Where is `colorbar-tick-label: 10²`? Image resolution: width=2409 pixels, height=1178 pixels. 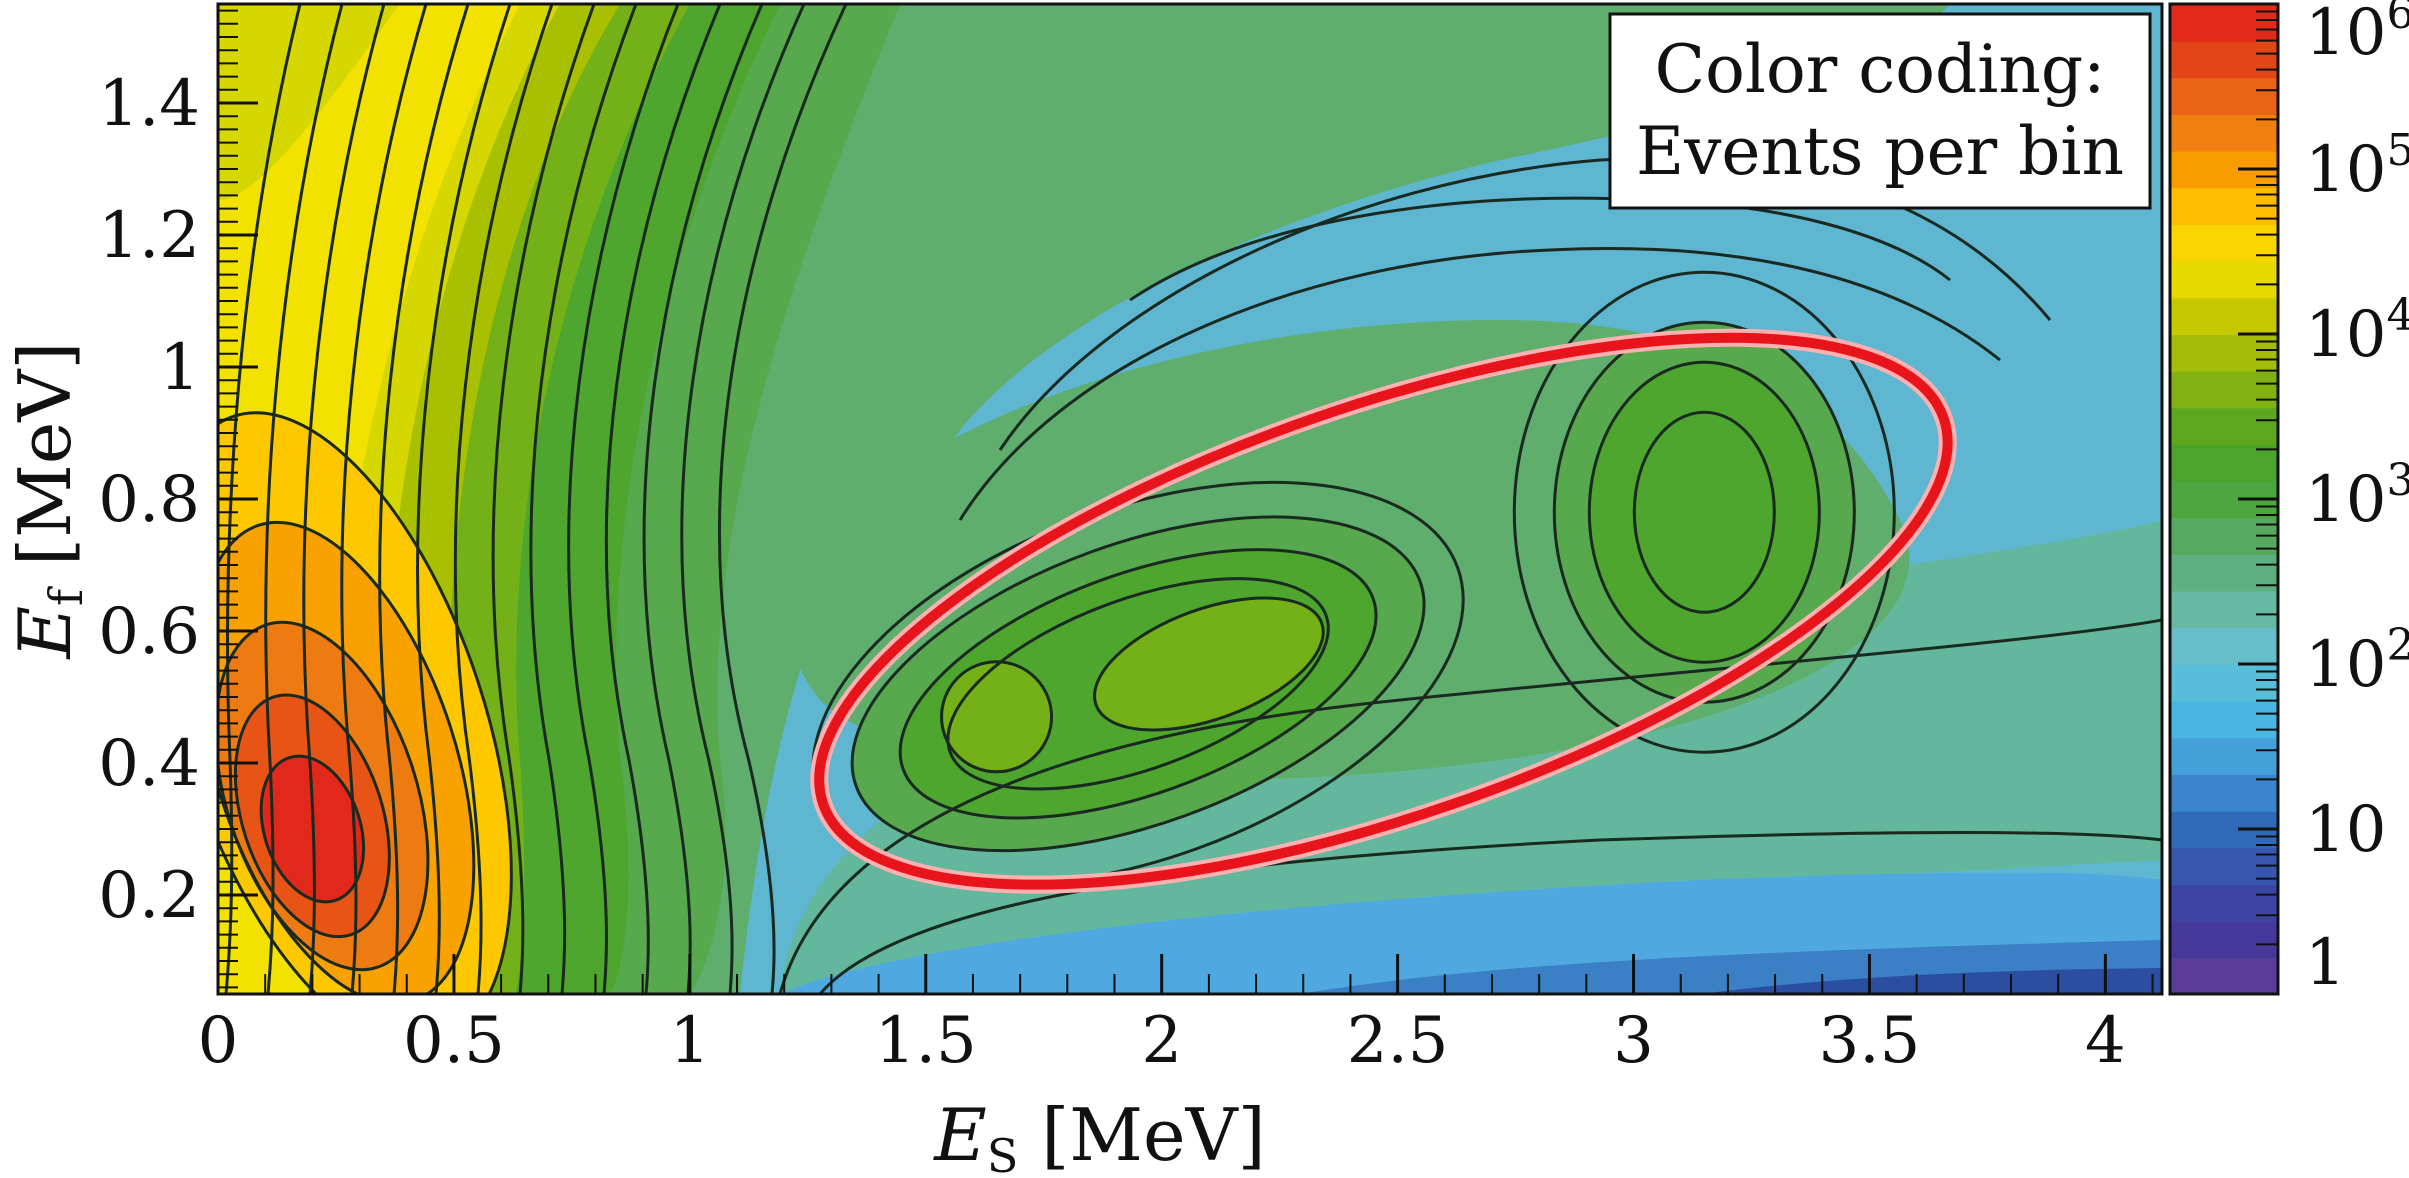
colorbar-tick-label: 10² is located at coordinates (2357, 661).